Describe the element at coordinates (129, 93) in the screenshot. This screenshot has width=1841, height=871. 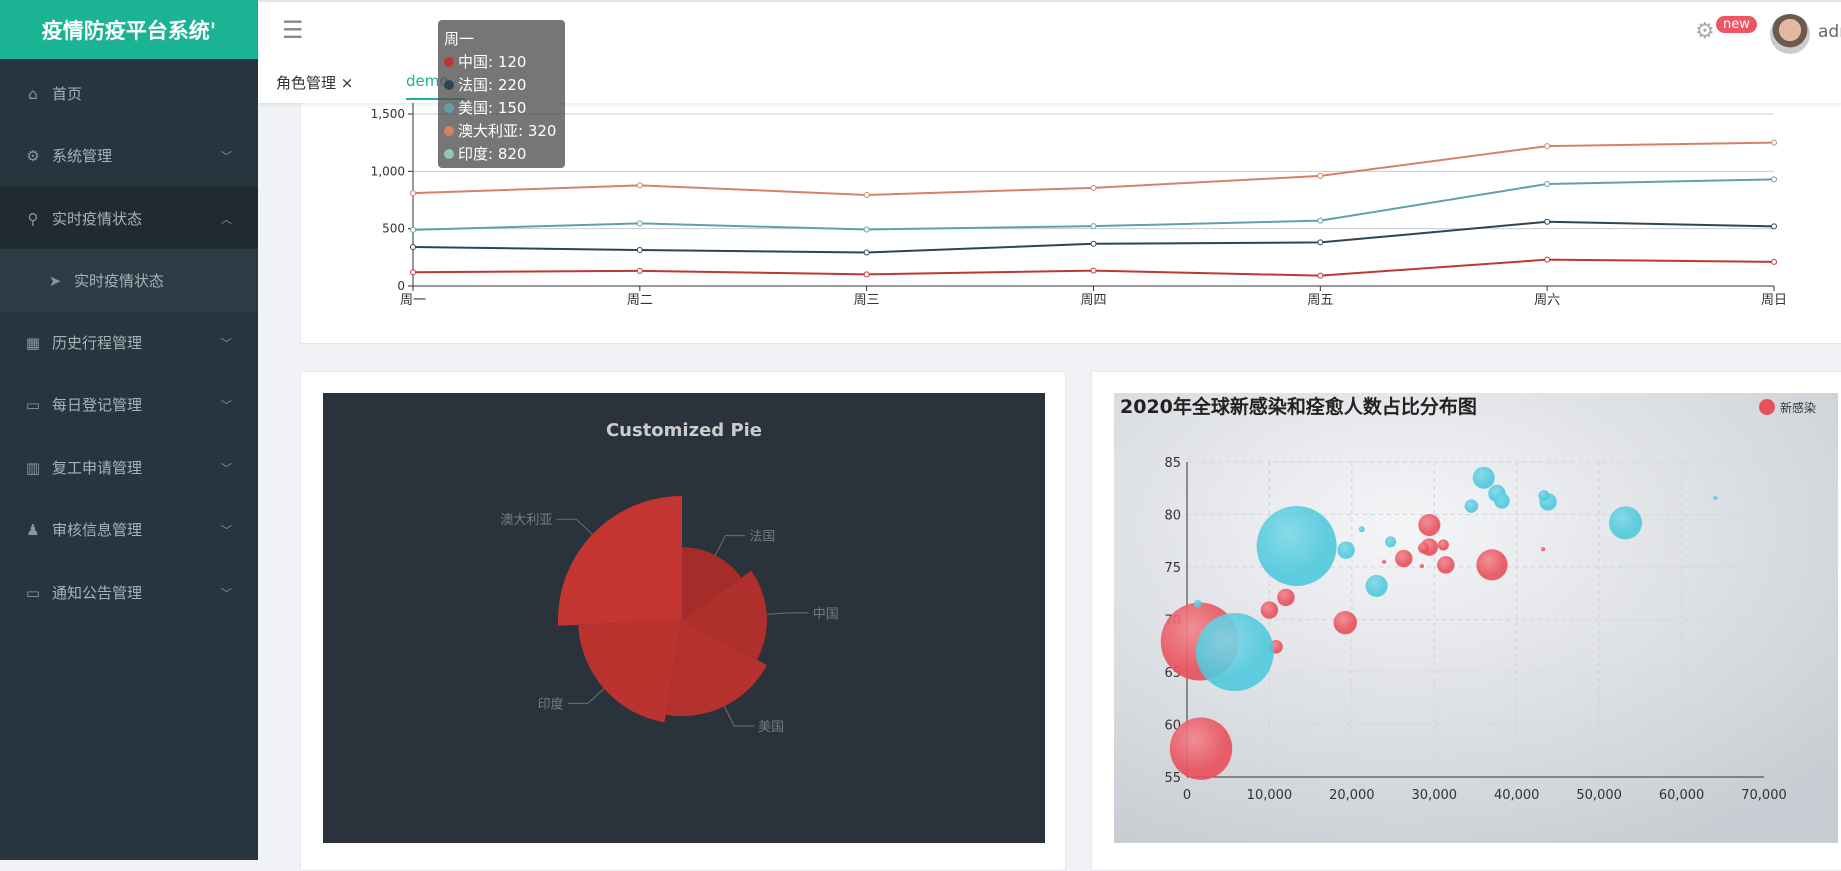
I see `sidebar-item: ⌂ 首页` at that location.